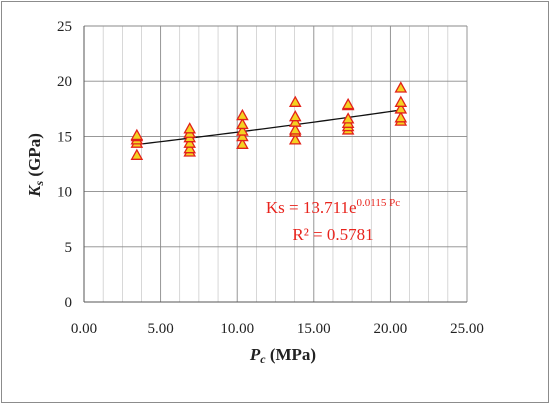  I want to click on x-tick-label: 0.00, so click(84, 329).